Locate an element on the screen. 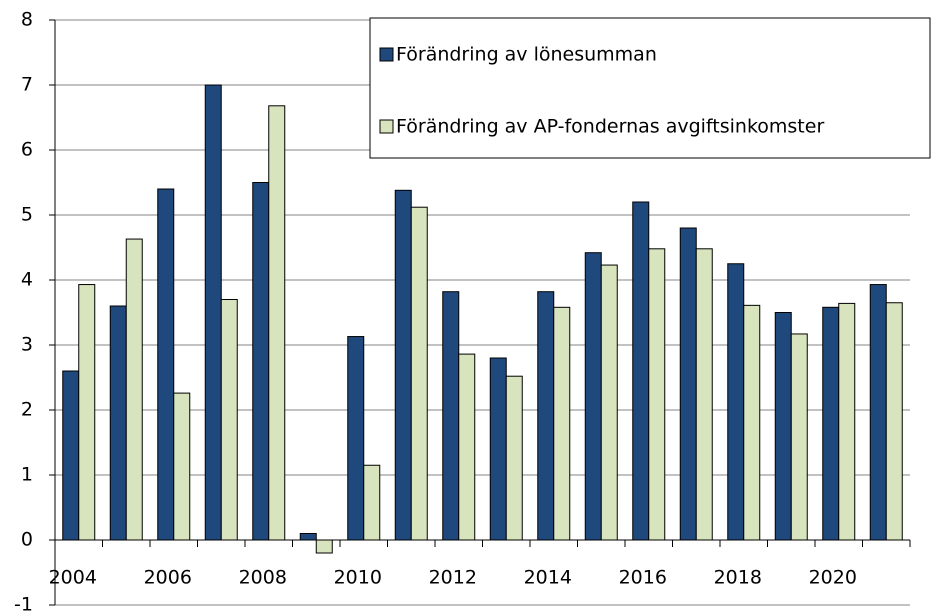  x-tick-label: 2010 is located at coordinates (358, 578).